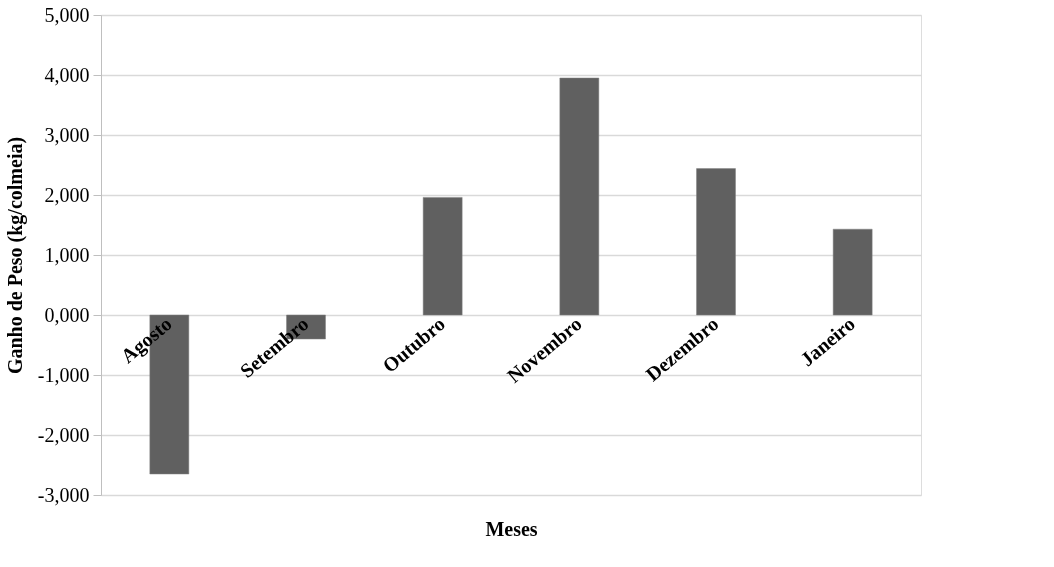 The width and height of the screenshot is (1054, 567). Describe the element at coordinates (67, 254) in the screenshot. I see `y-tick-label: 1,000` at that location.